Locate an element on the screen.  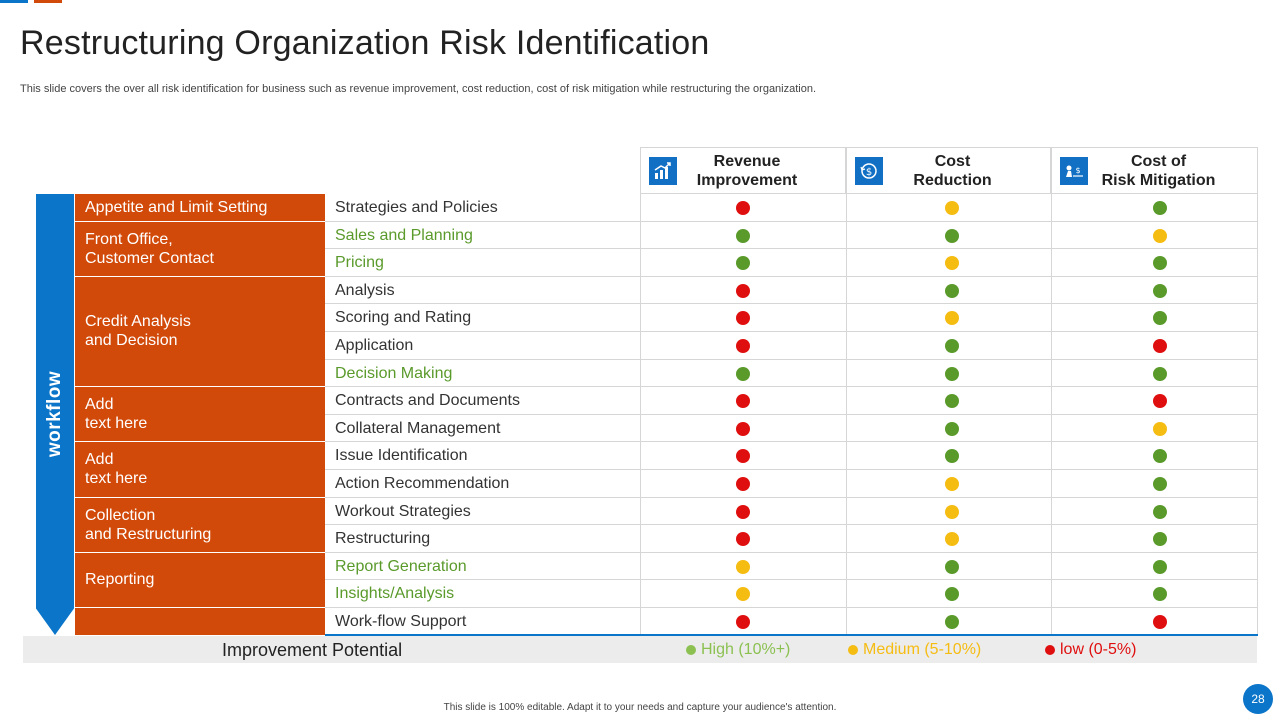
workflow-ribbon is located at coordinates (55, 414).